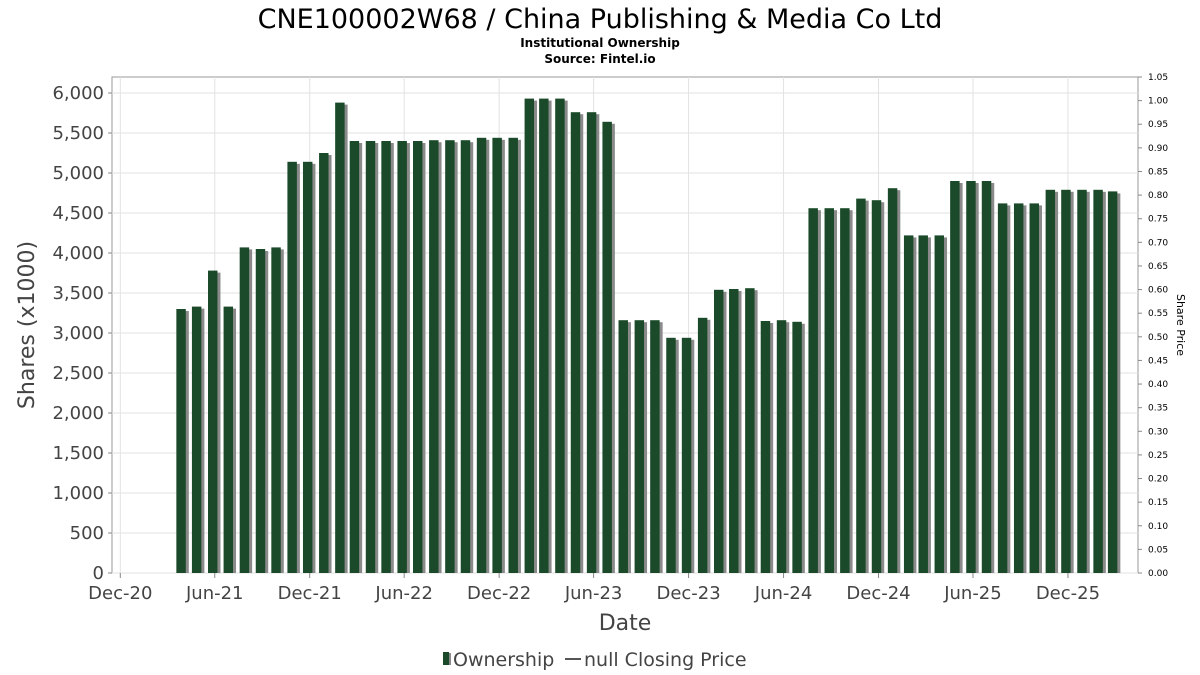 Image resolution: width=1200 pixels, height=675 pixels. I want to click on y-tick-label: 3,500, so click(78, 293).